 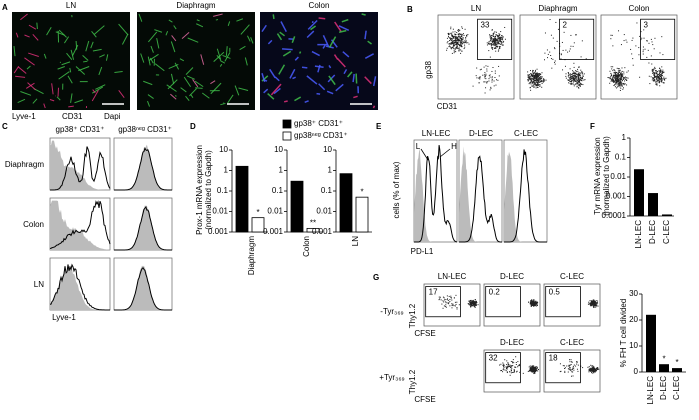 What do you see at coordinates (525, 191) in the screenshot?
I see `histogram` at bounding box center [525, 191].